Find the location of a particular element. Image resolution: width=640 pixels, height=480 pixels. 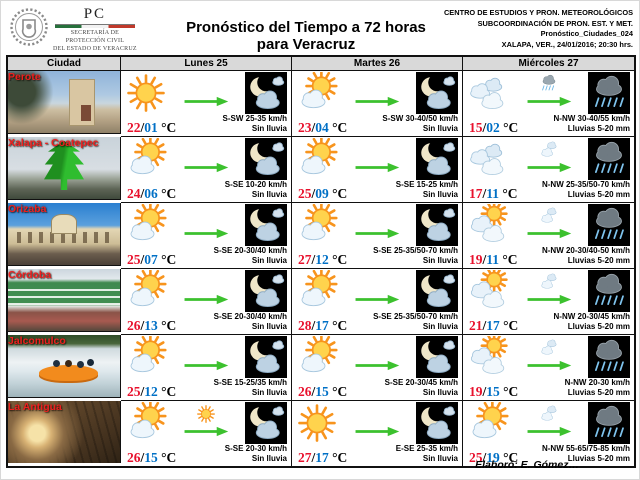

temperature: 27/17 °C is located at coordinates (323, 457).